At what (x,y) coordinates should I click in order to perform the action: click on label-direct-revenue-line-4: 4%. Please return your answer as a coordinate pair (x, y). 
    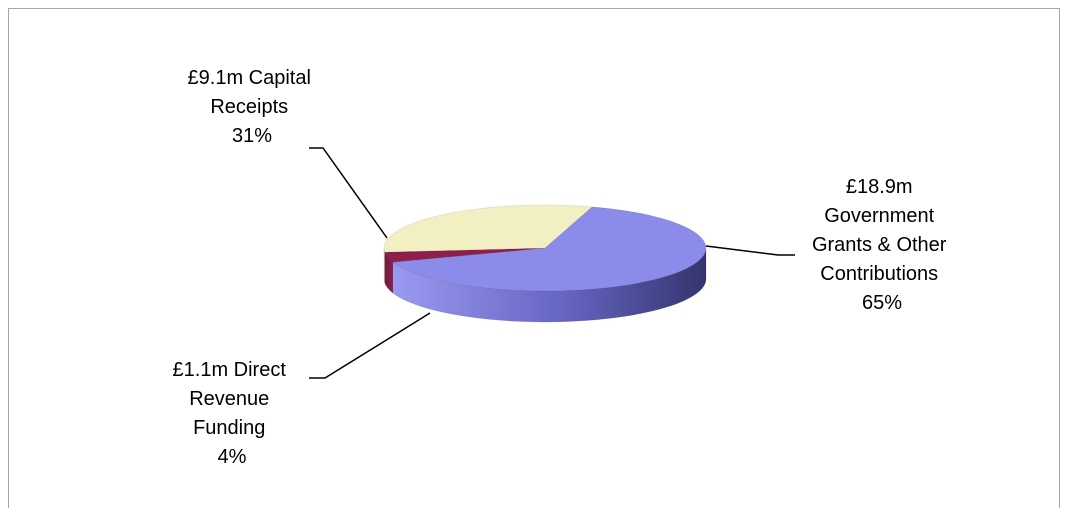
    Looking at the image, I should click on (232, 457).